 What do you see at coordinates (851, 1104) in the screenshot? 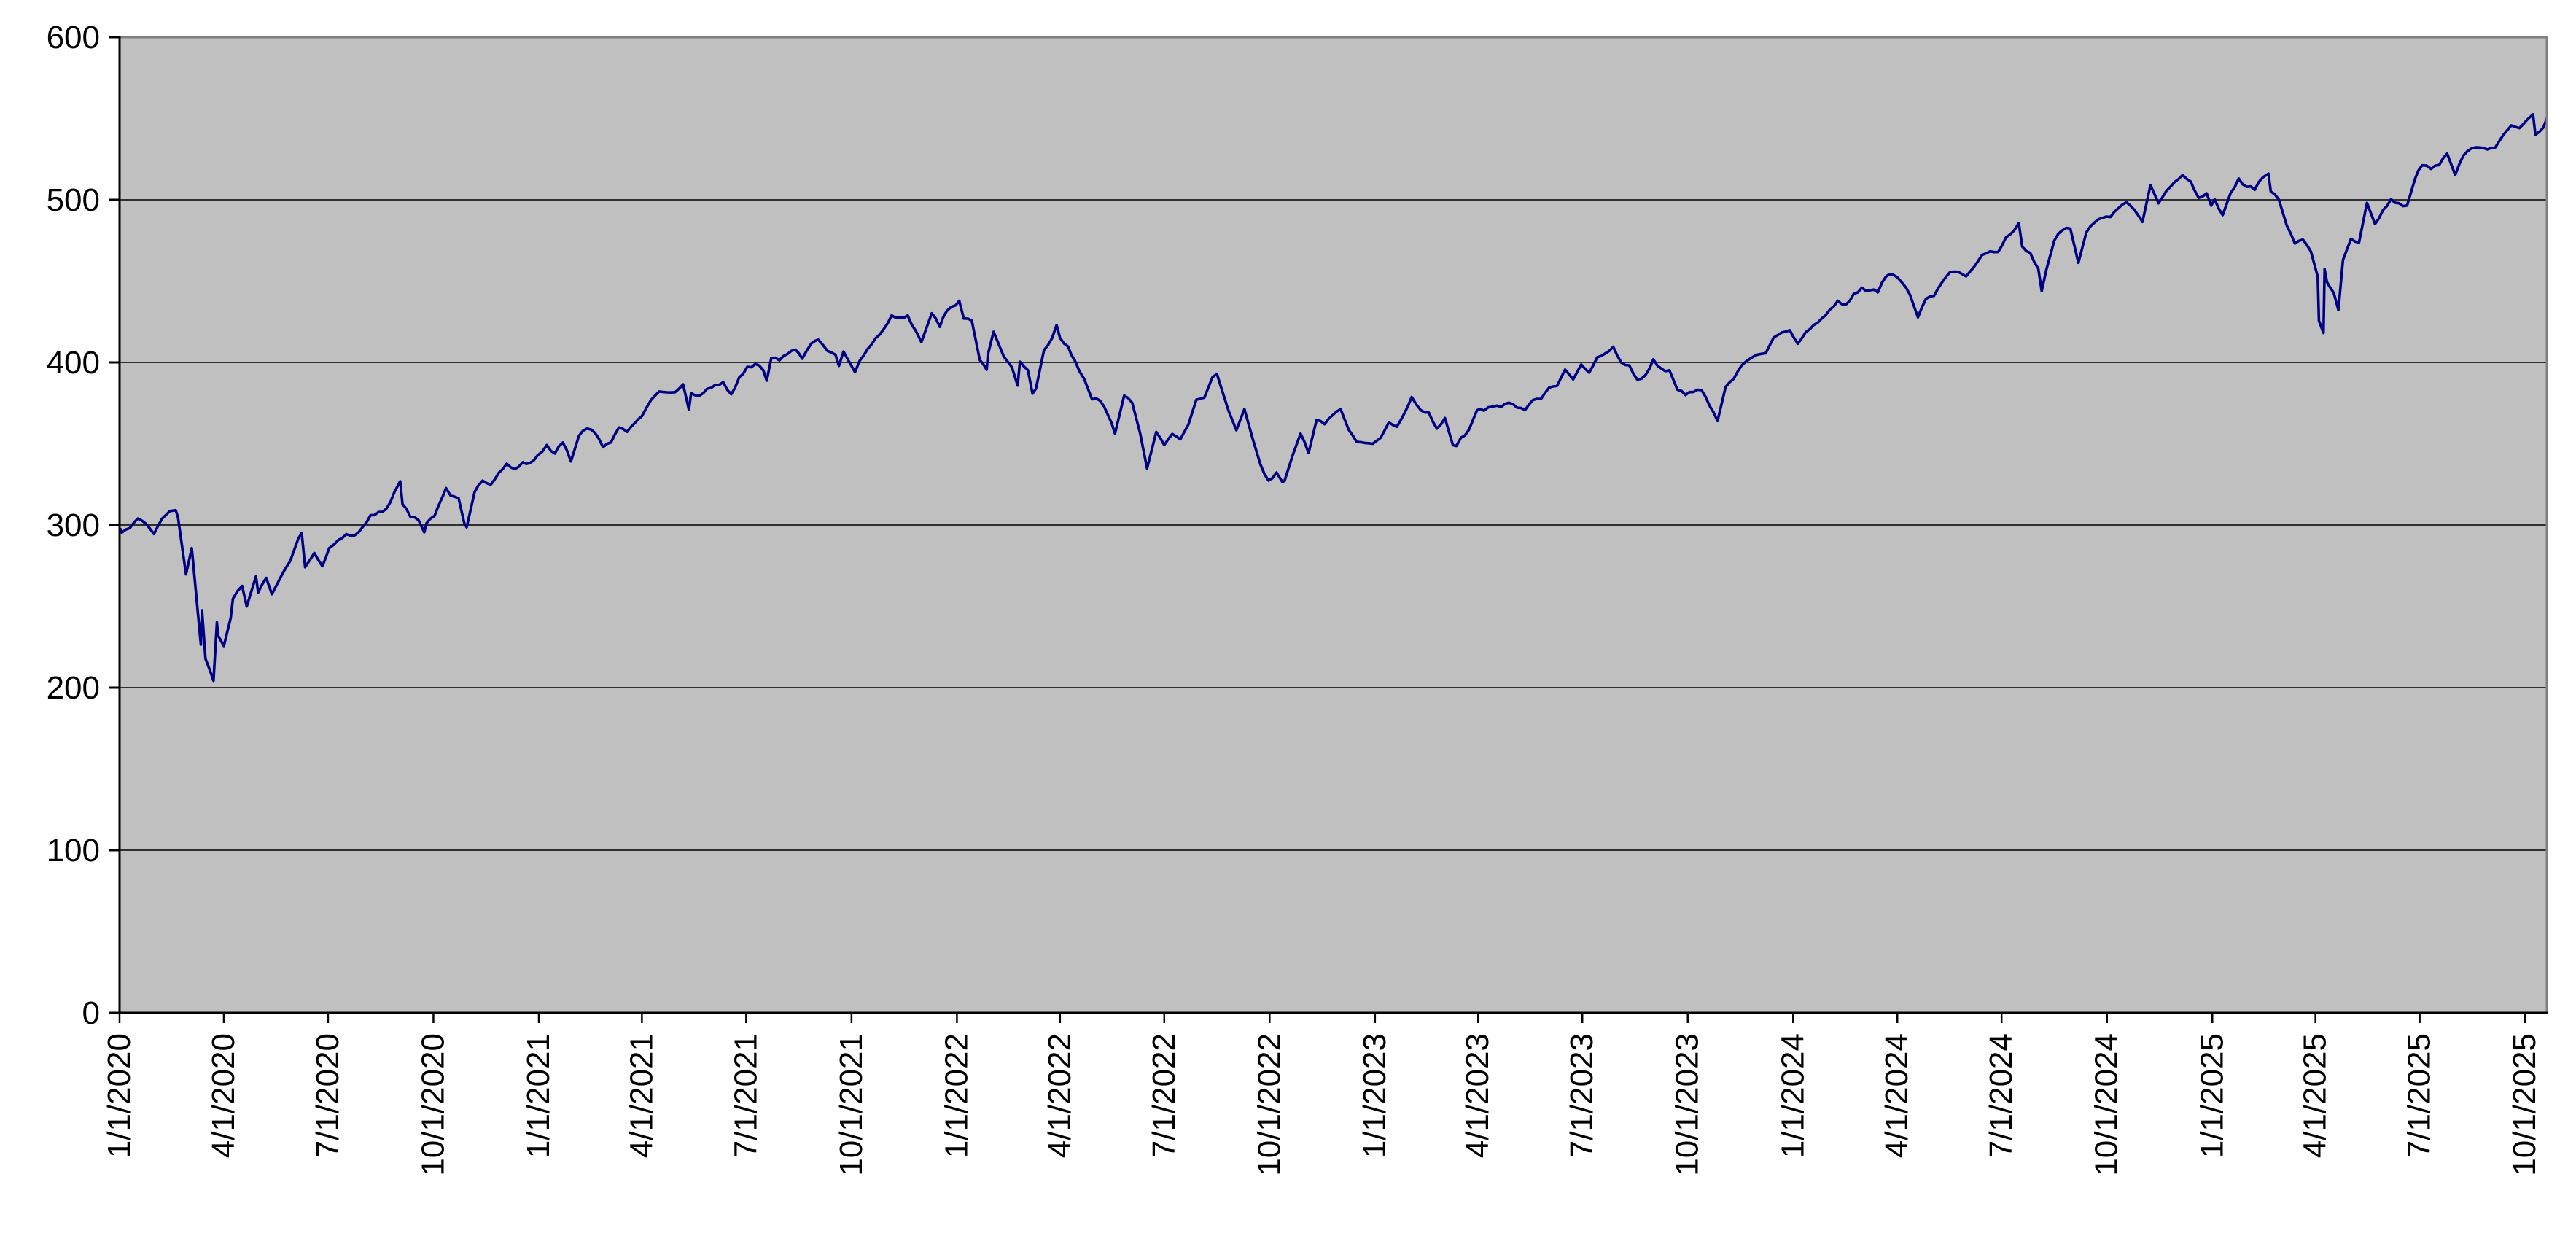
I see `x-tick-label: 10/1/2021` at bounding box center [851, 1104].